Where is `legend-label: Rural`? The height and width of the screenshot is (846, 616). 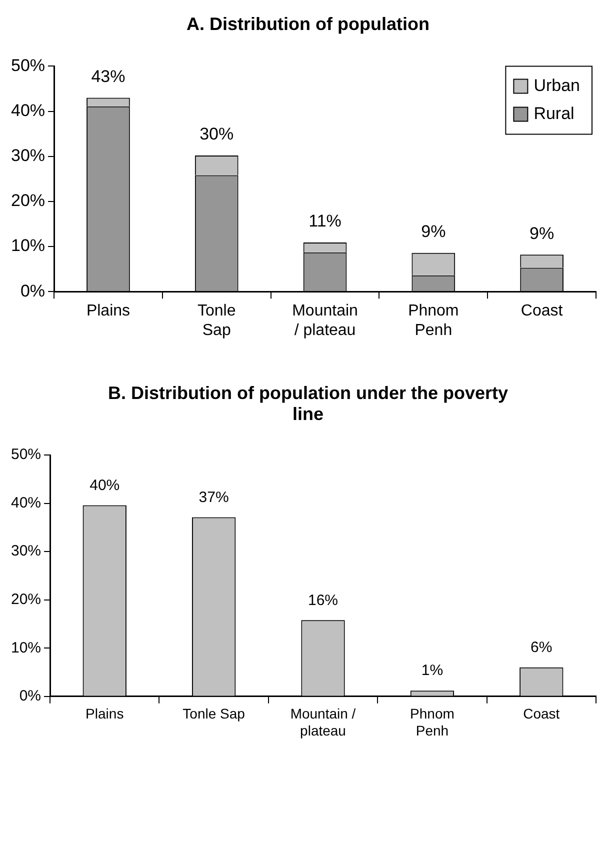
legend-label: Rural is located at coordinates (554, 113).